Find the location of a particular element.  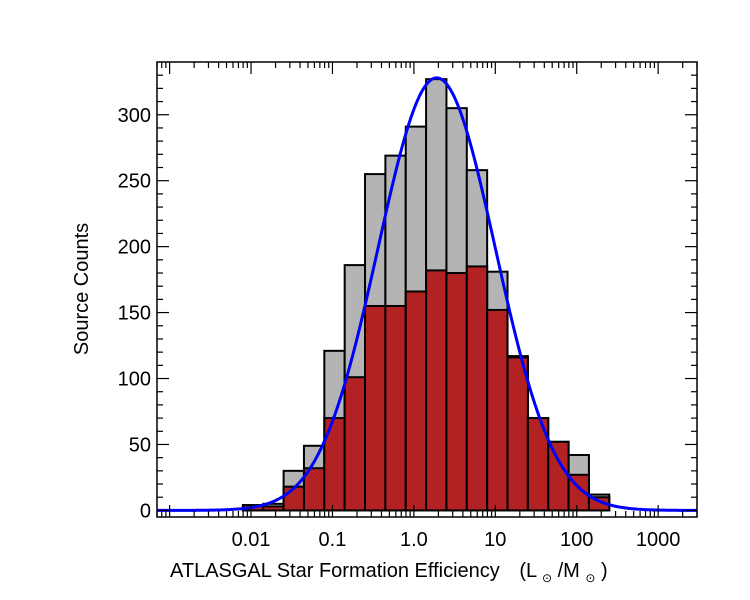

x-axis-label-main: ATLASGAL Star Formation Efficiency is located at coordinates (335, 571).